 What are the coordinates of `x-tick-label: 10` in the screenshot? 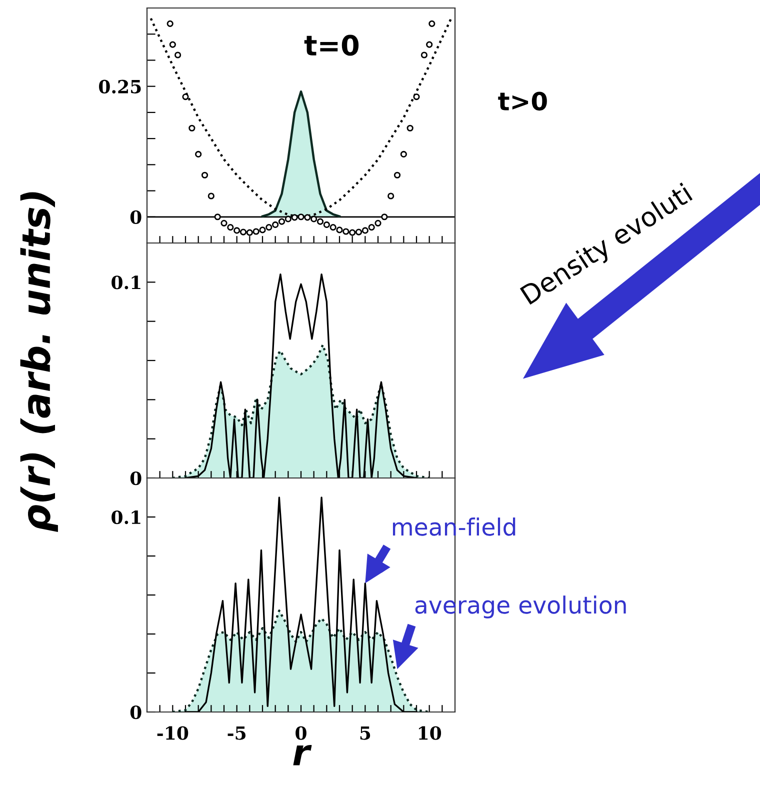 It's located at (430, 733).